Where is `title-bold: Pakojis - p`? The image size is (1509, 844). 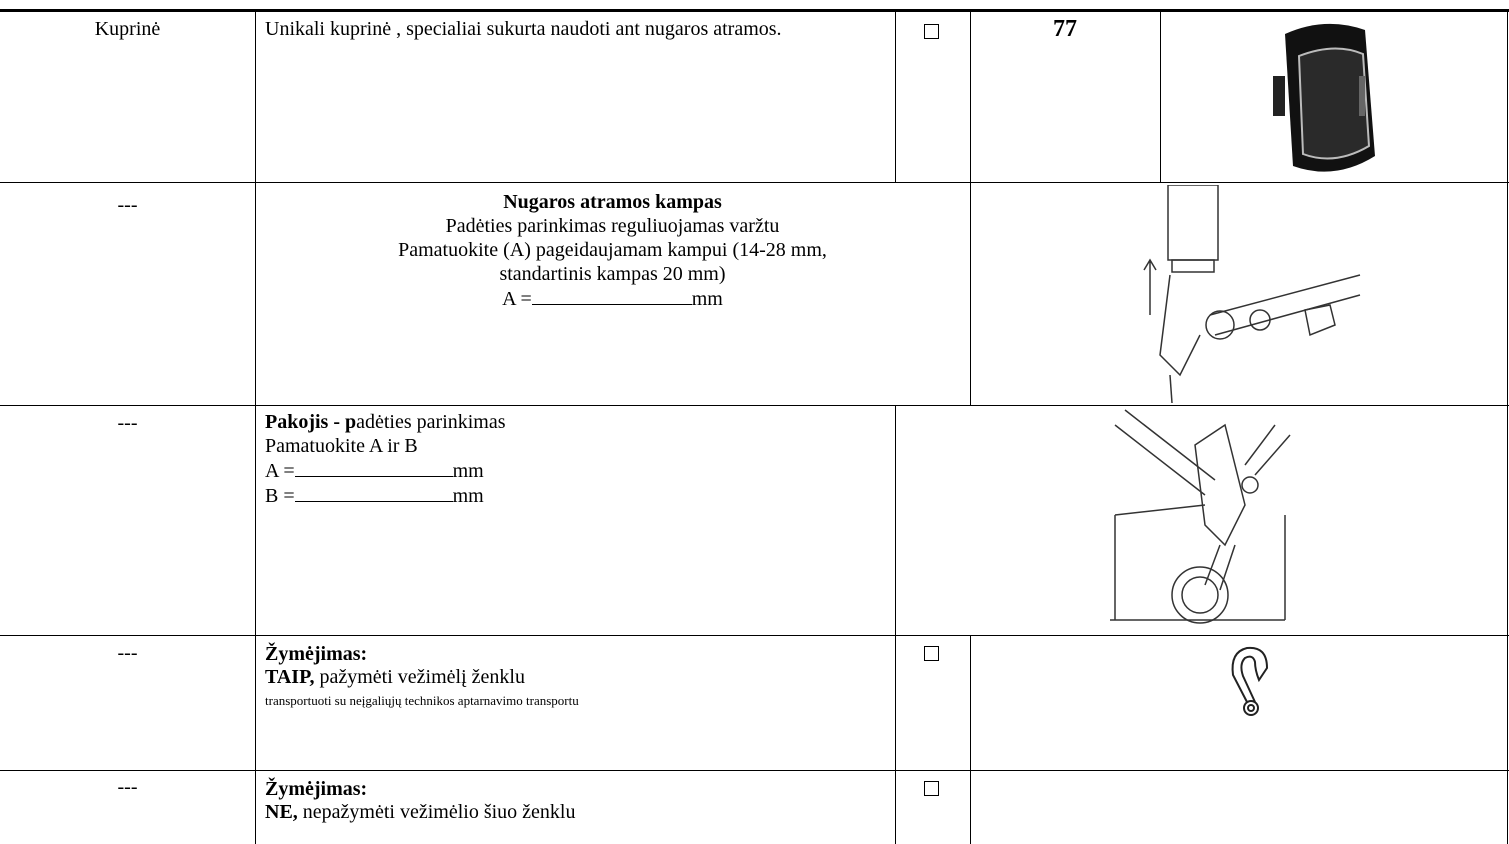 title-bold: Pakojis - p is located at coordinates (311, 422).